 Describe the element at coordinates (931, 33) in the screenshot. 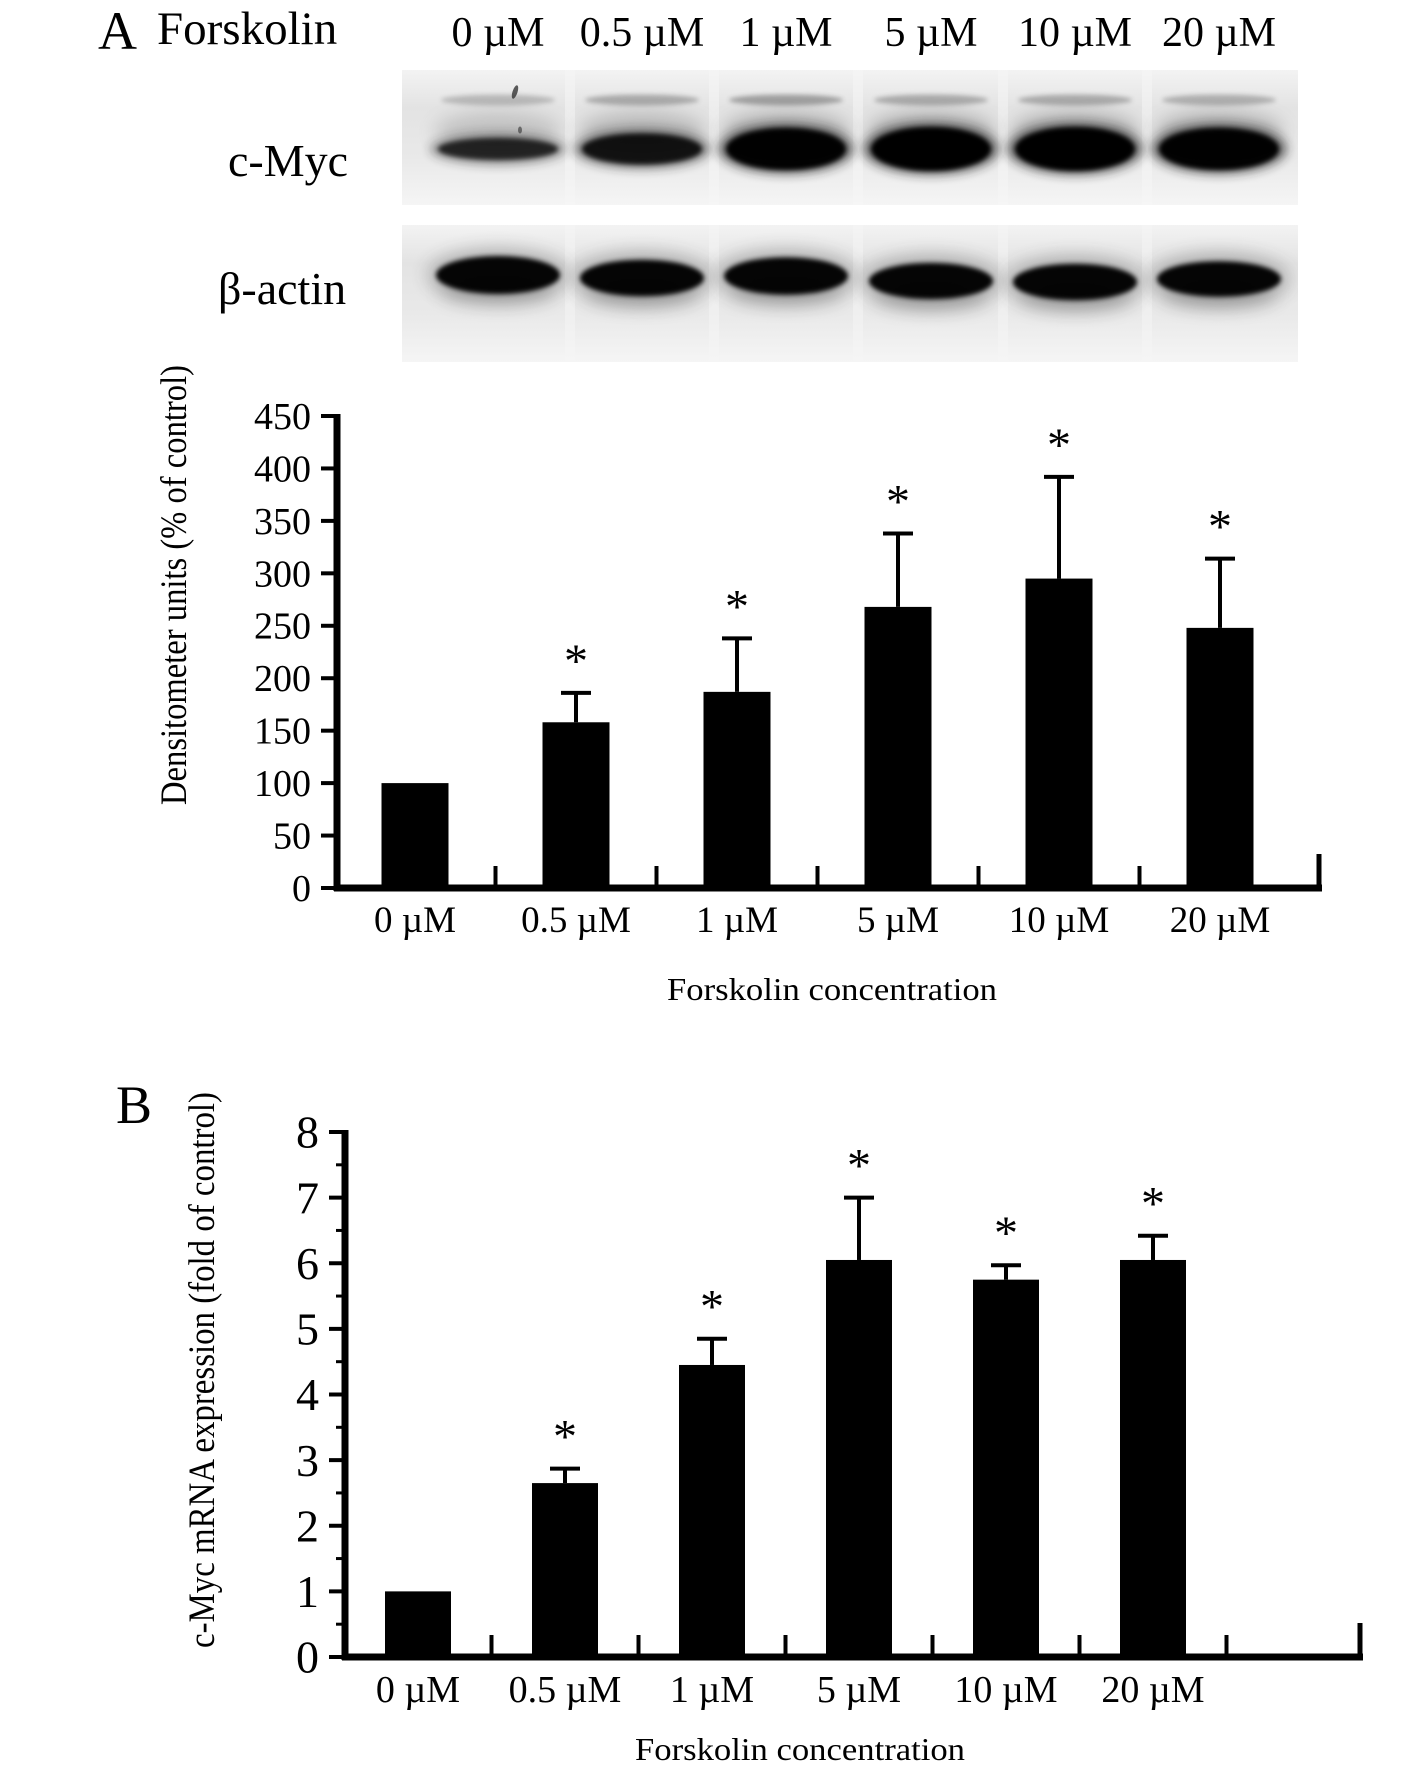

I see `lane-label-5um: 5 µM` at that location.